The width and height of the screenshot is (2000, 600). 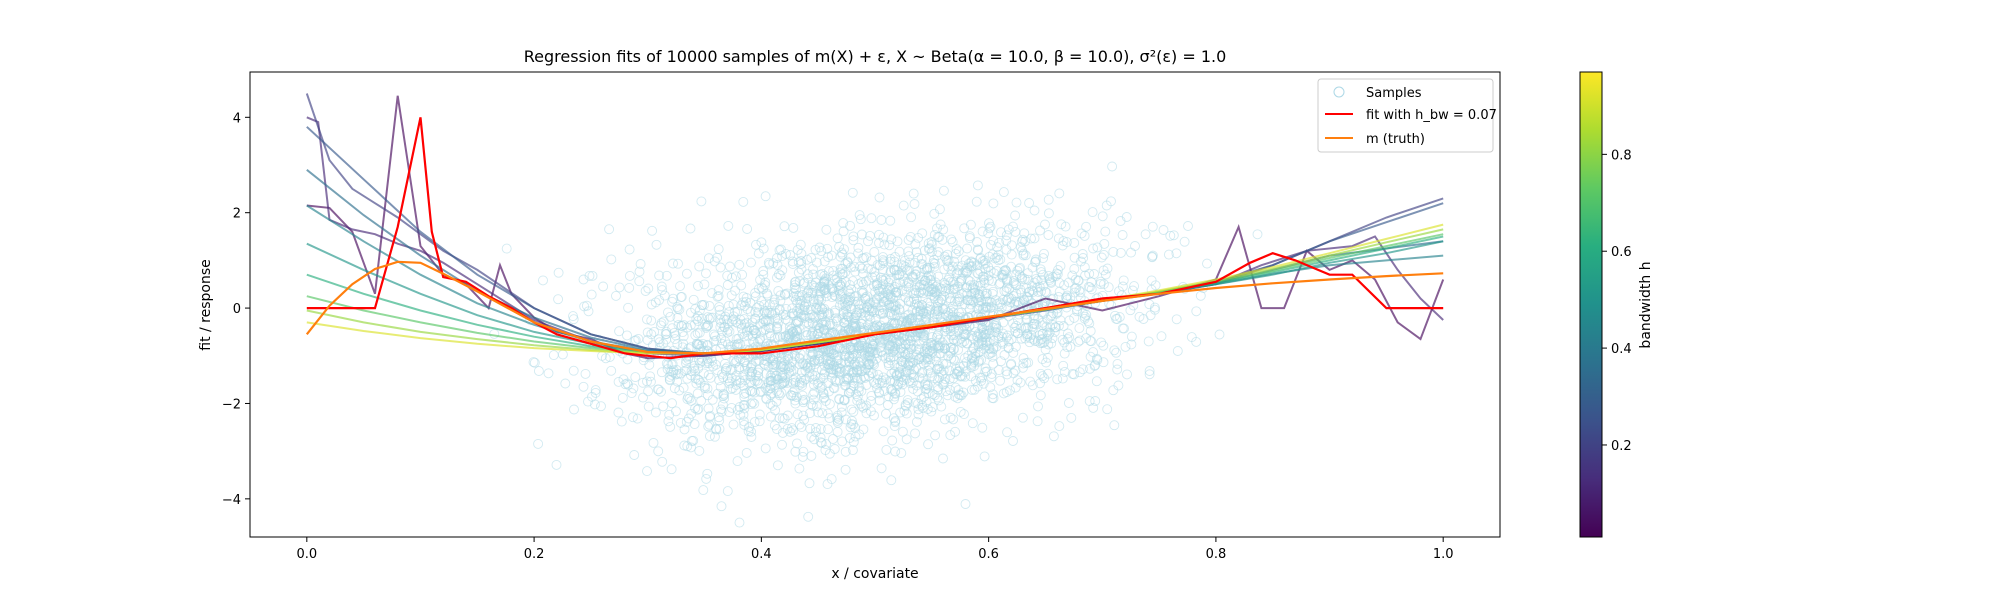 What do you see at coordinates (231, 500) in the screenshot?
I see `y-tick-label: −4` at bounding box center [231, 500].